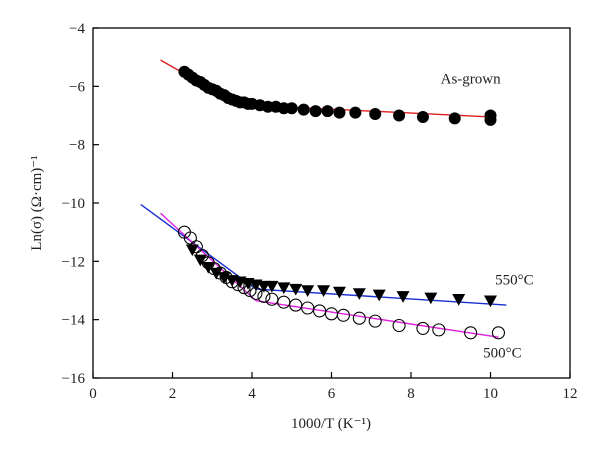 This screenshot has height=451, width=600. I want to click on y-tick-label: −14, so click(74, 321).